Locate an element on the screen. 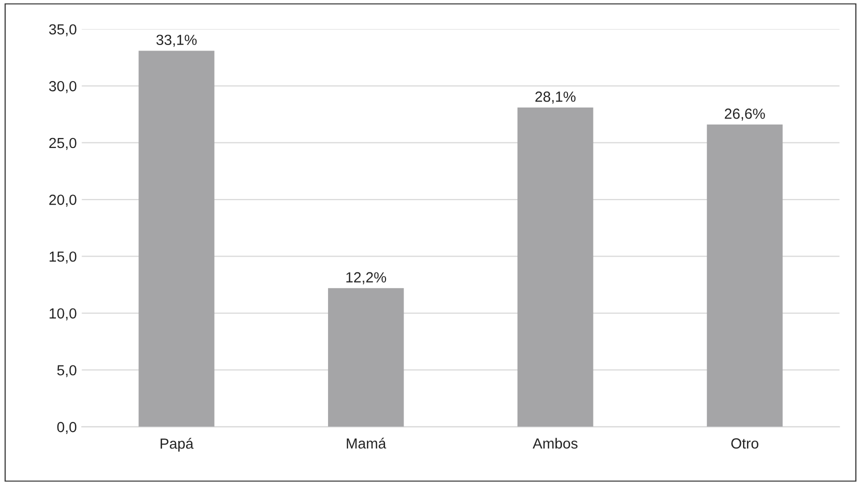  y-tick-label: 25,0 is located at coordinates (62, 144).